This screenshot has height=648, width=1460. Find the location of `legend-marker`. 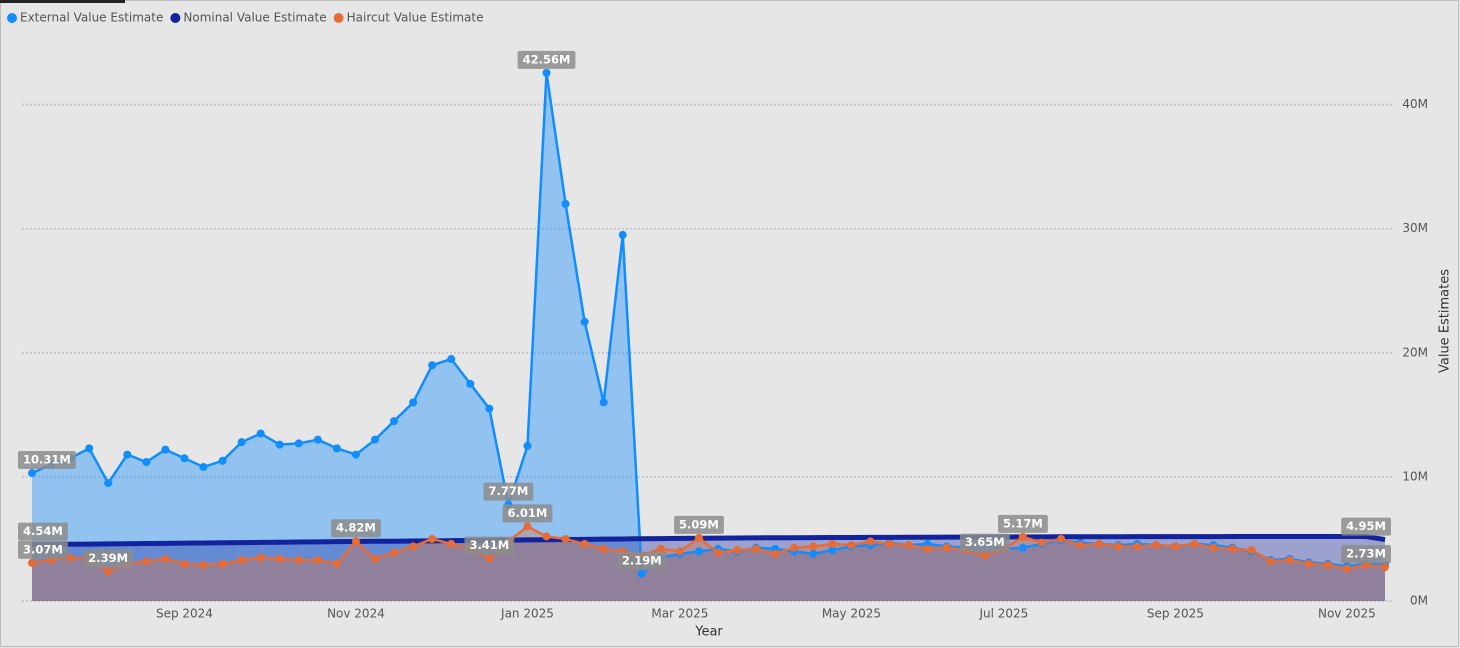

legend-marker is located at coordinates (12, 18).